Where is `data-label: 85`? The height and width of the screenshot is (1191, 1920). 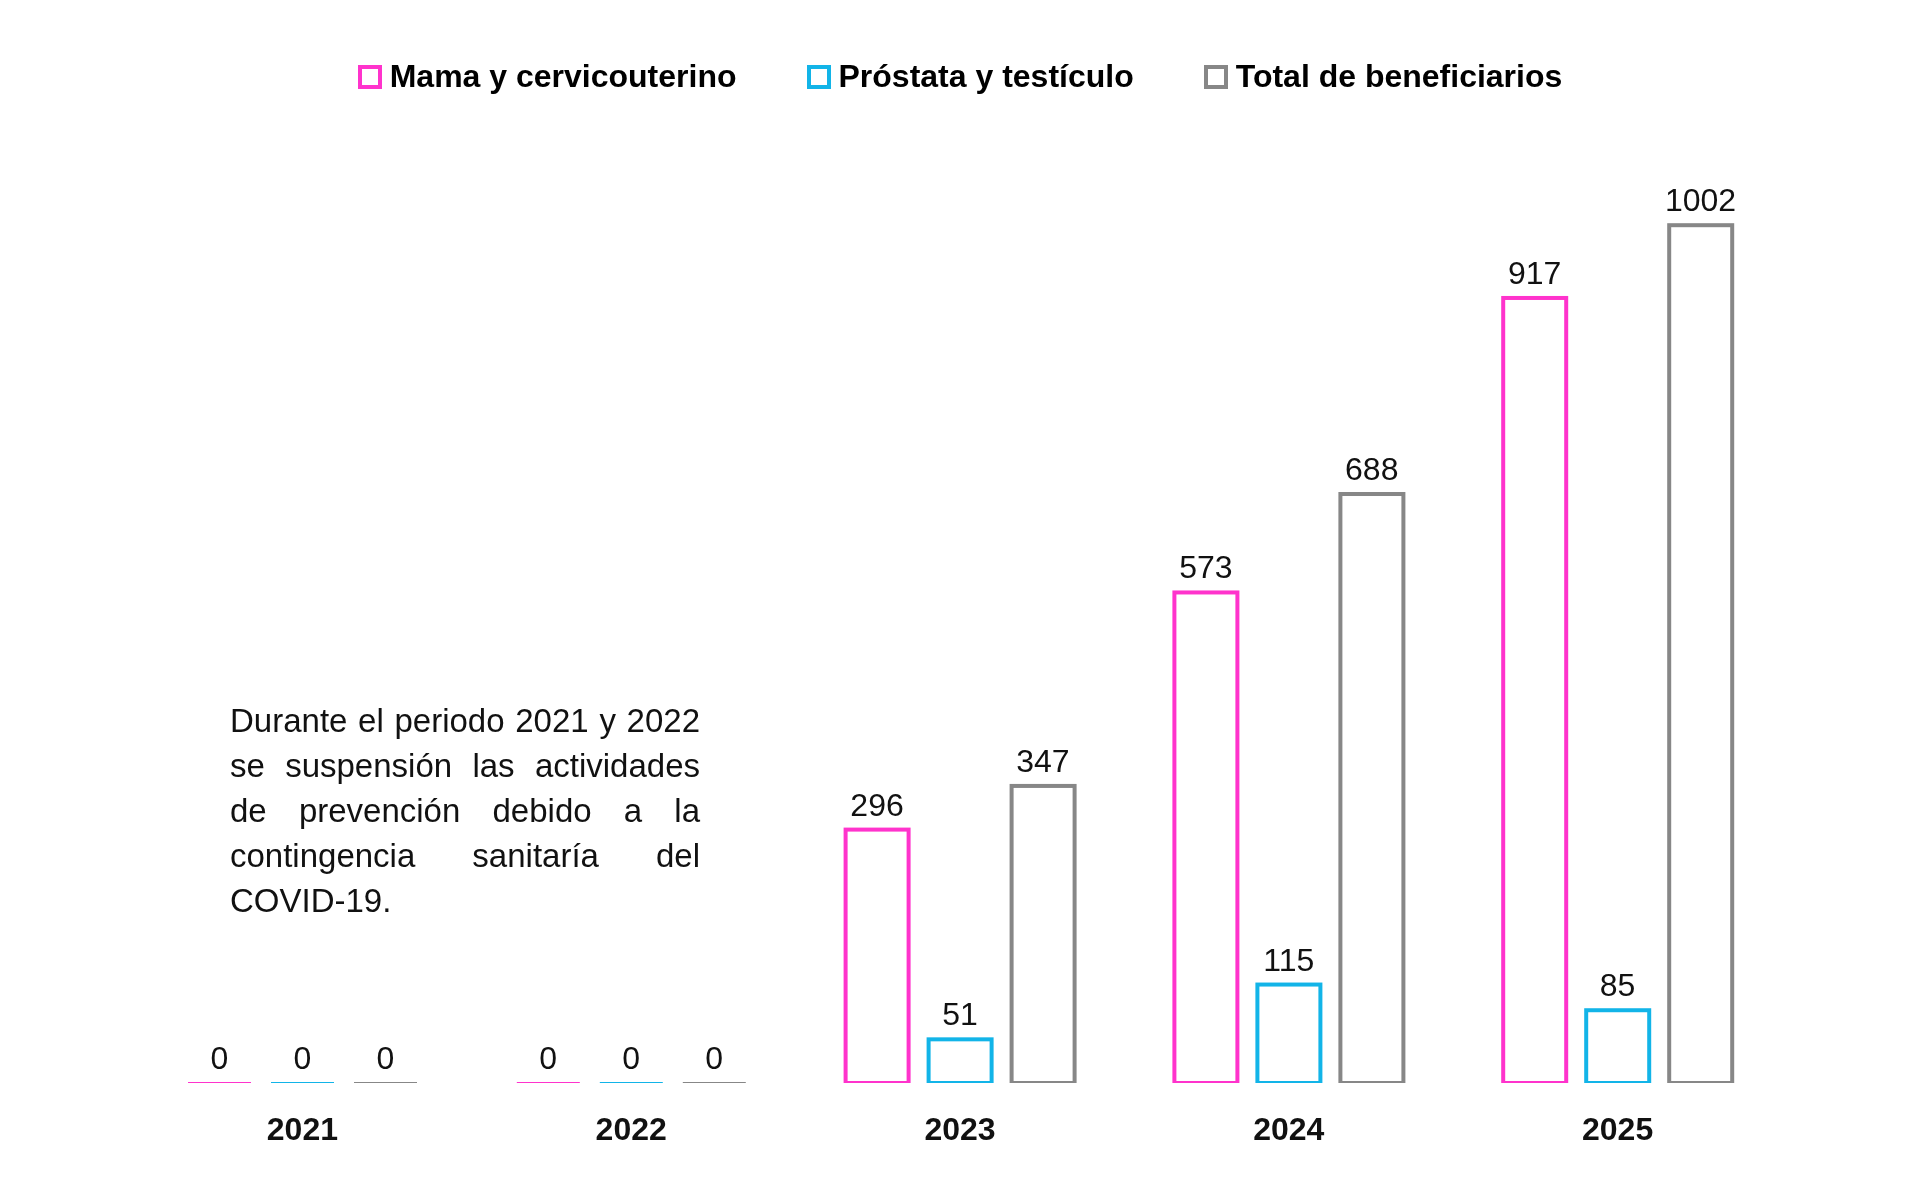
data-label: 85 is located at coordinates (1617, 985).